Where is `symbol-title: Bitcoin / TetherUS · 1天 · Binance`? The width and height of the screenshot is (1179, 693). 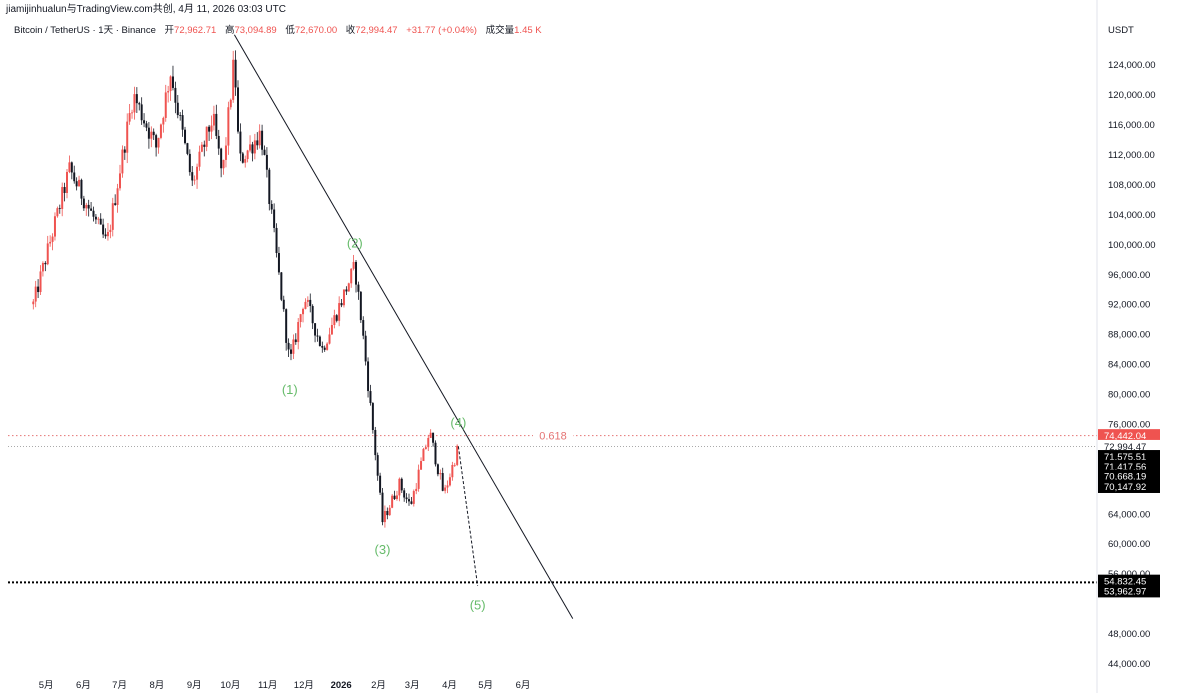 symbol-title: Bitcoin / TetherUS · 1天 · Binance is located at coordinates (85, 30).